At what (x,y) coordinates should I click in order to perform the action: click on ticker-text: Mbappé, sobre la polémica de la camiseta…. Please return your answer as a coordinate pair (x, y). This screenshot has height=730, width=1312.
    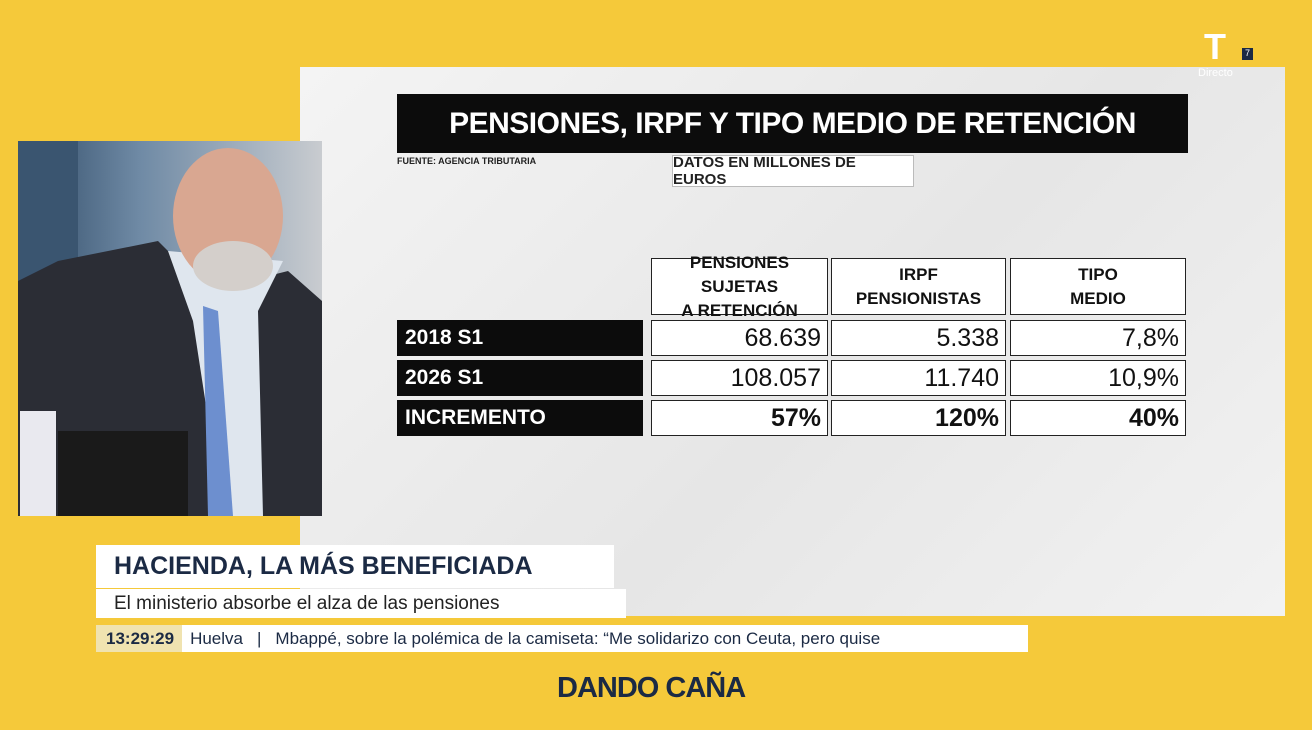
    Looking at the image, I should click on (578, 638).